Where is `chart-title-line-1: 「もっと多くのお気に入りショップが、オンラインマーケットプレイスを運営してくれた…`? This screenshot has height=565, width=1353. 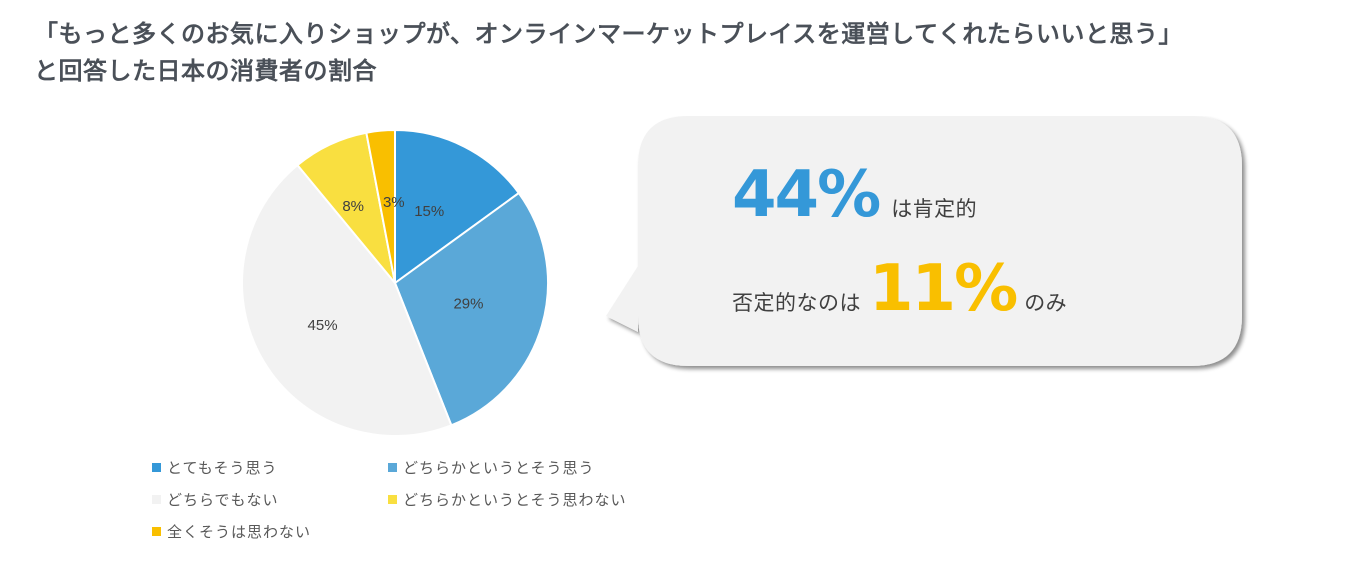 chart-title-line-1: 「もっと多くのお気に入りショップが、オンラインマーケットプレイスを運営してくれた… is located at coordinates (608, 34).